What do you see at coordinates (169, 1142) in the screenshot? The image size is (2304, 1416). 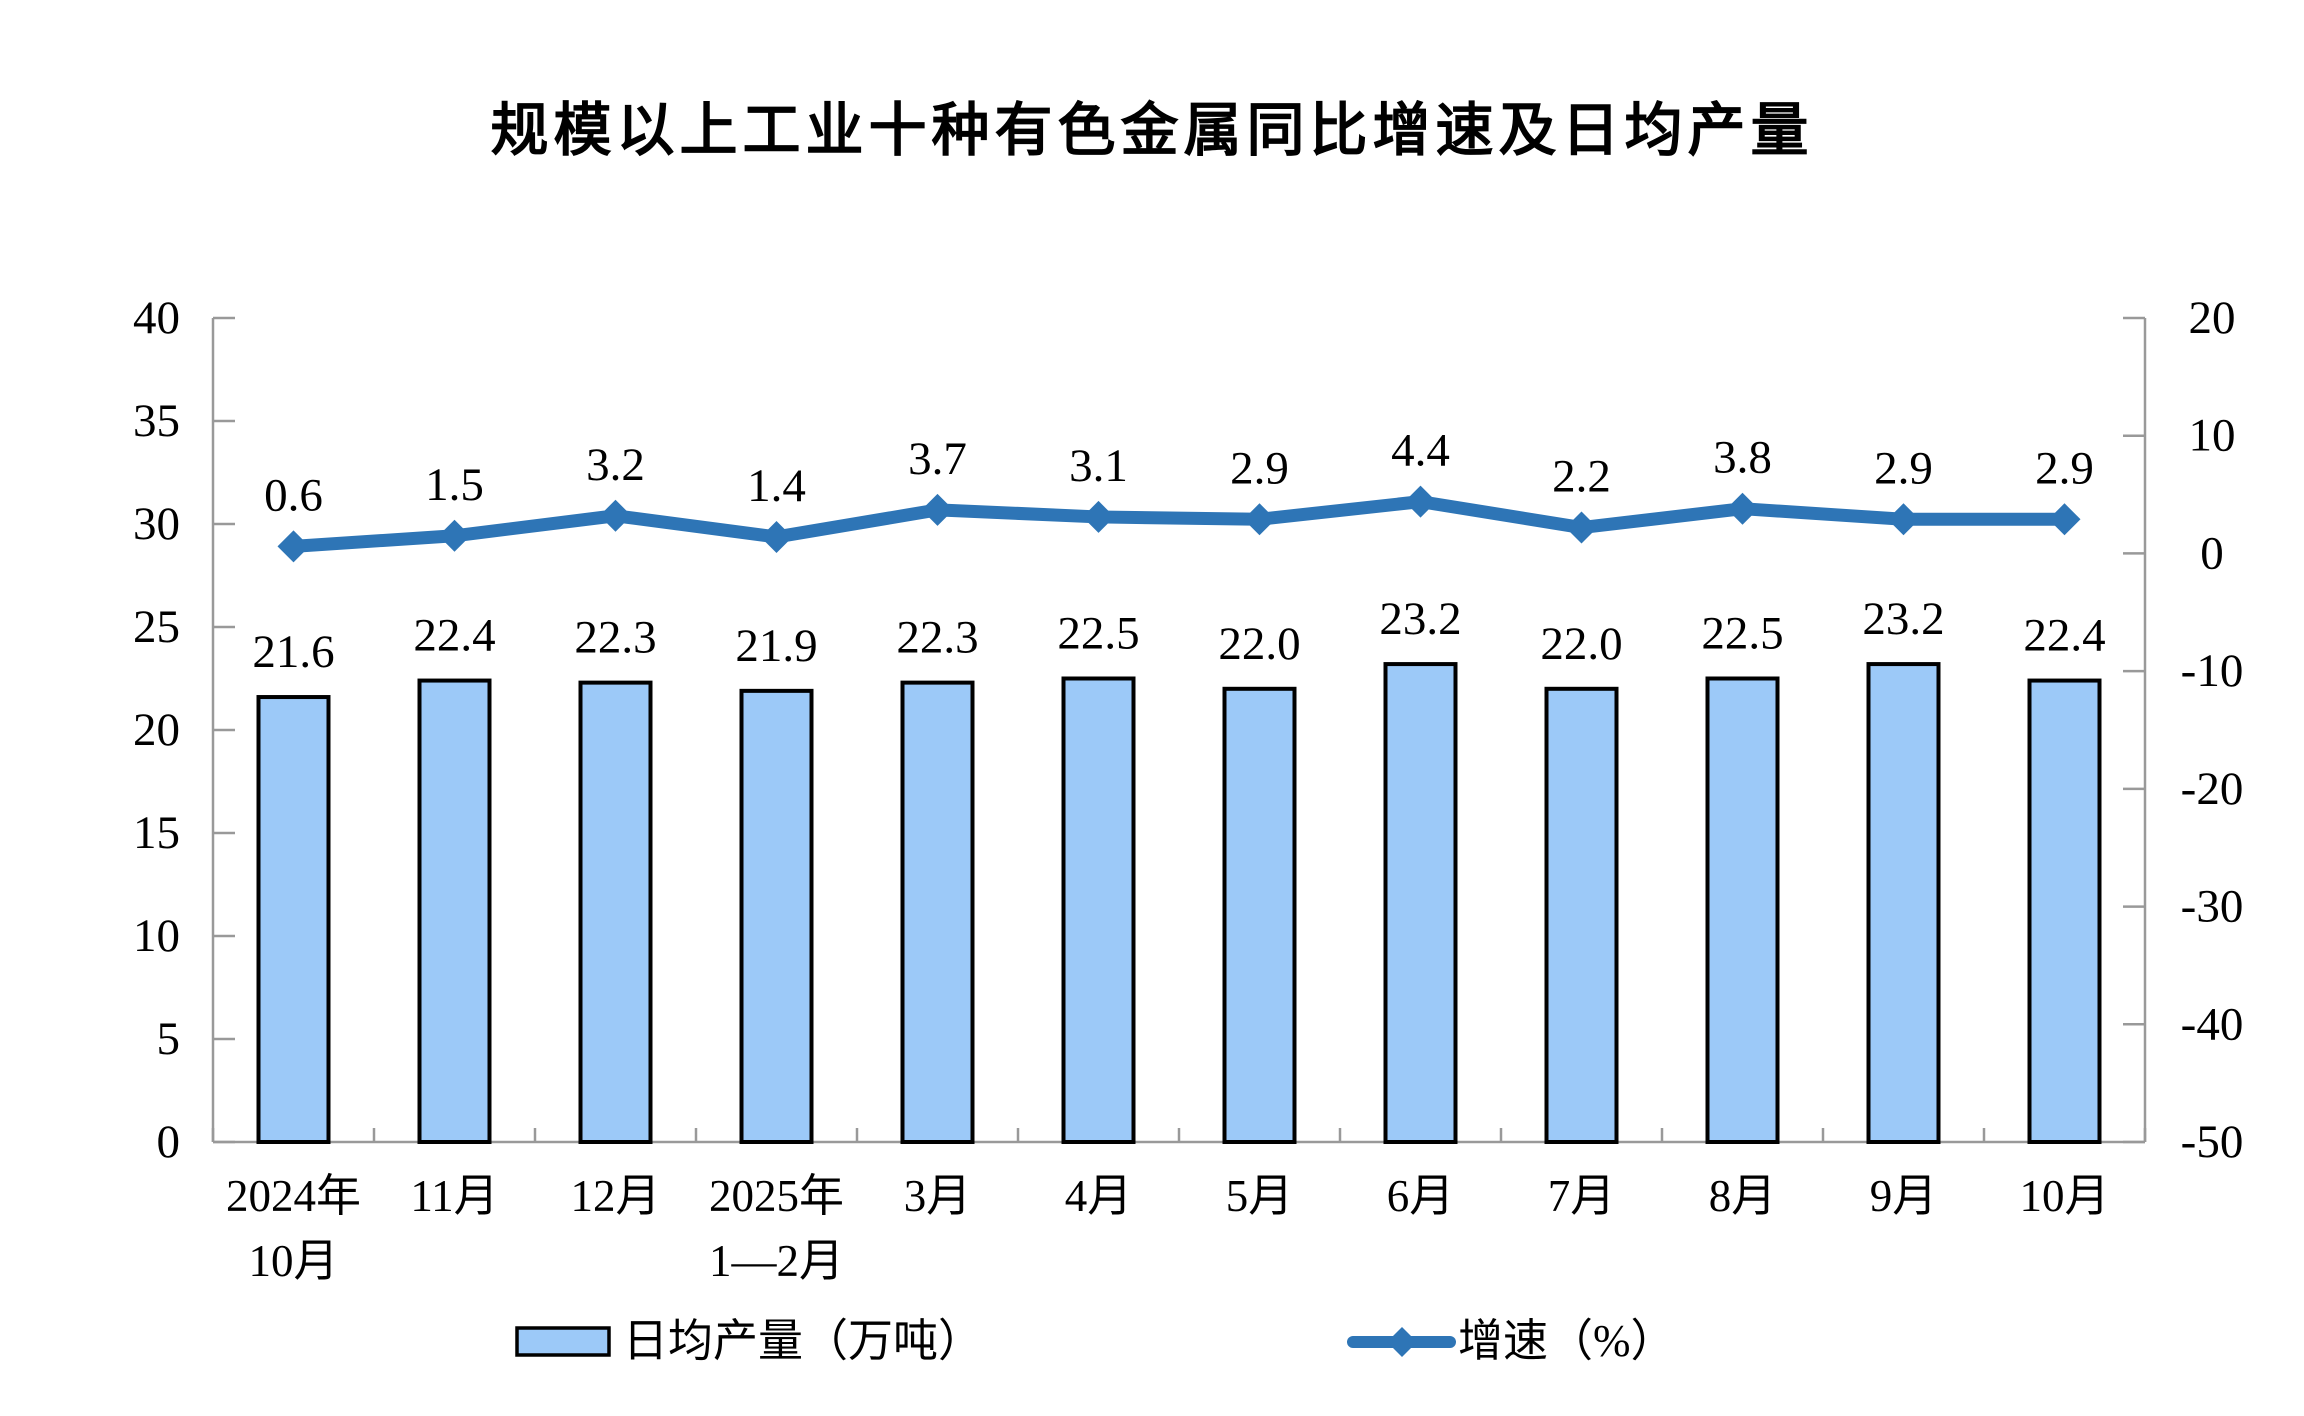 I see `left-axis-tick-label: 0` at bounding box center [169, 1142].